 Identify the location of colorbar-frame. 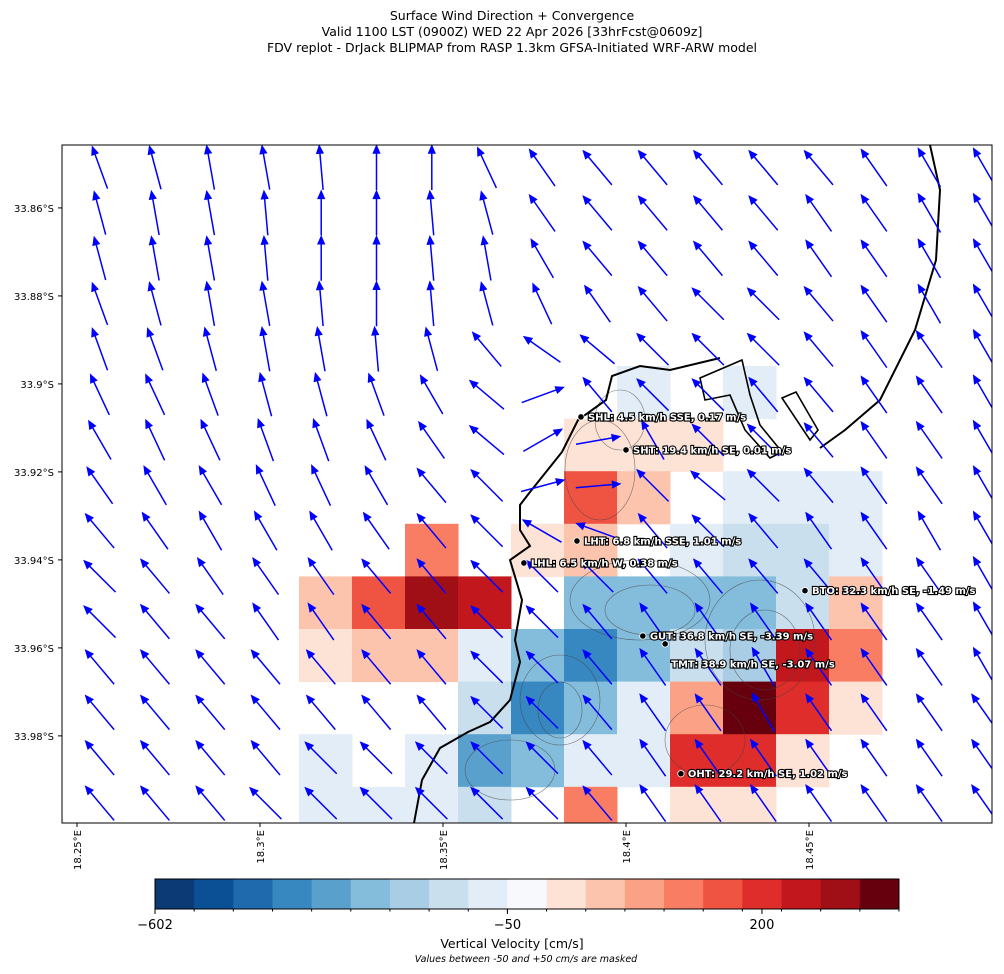
(527, 894).